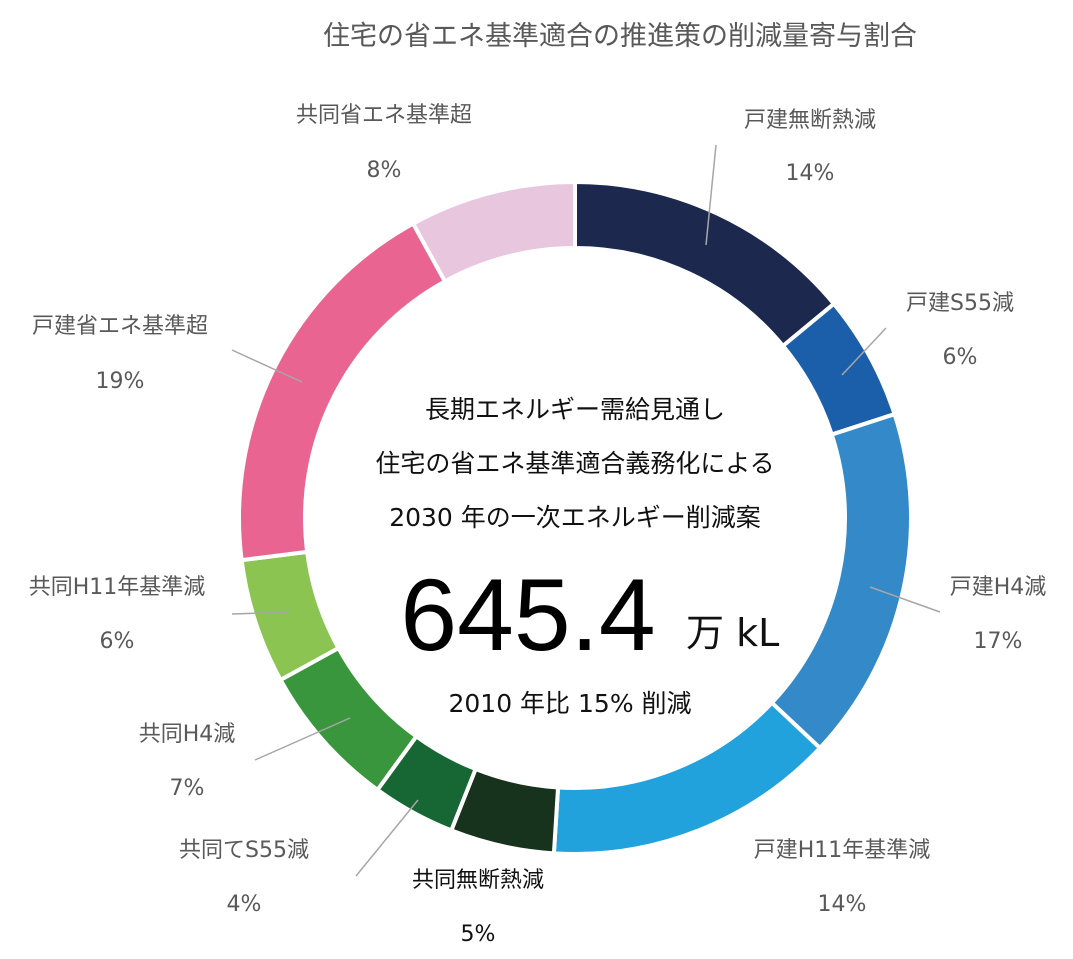  Describe the element at coordinates (120, 326) in the screenshot. I see `slice-label-name-9: 戸建省エネ基準超` at that location.